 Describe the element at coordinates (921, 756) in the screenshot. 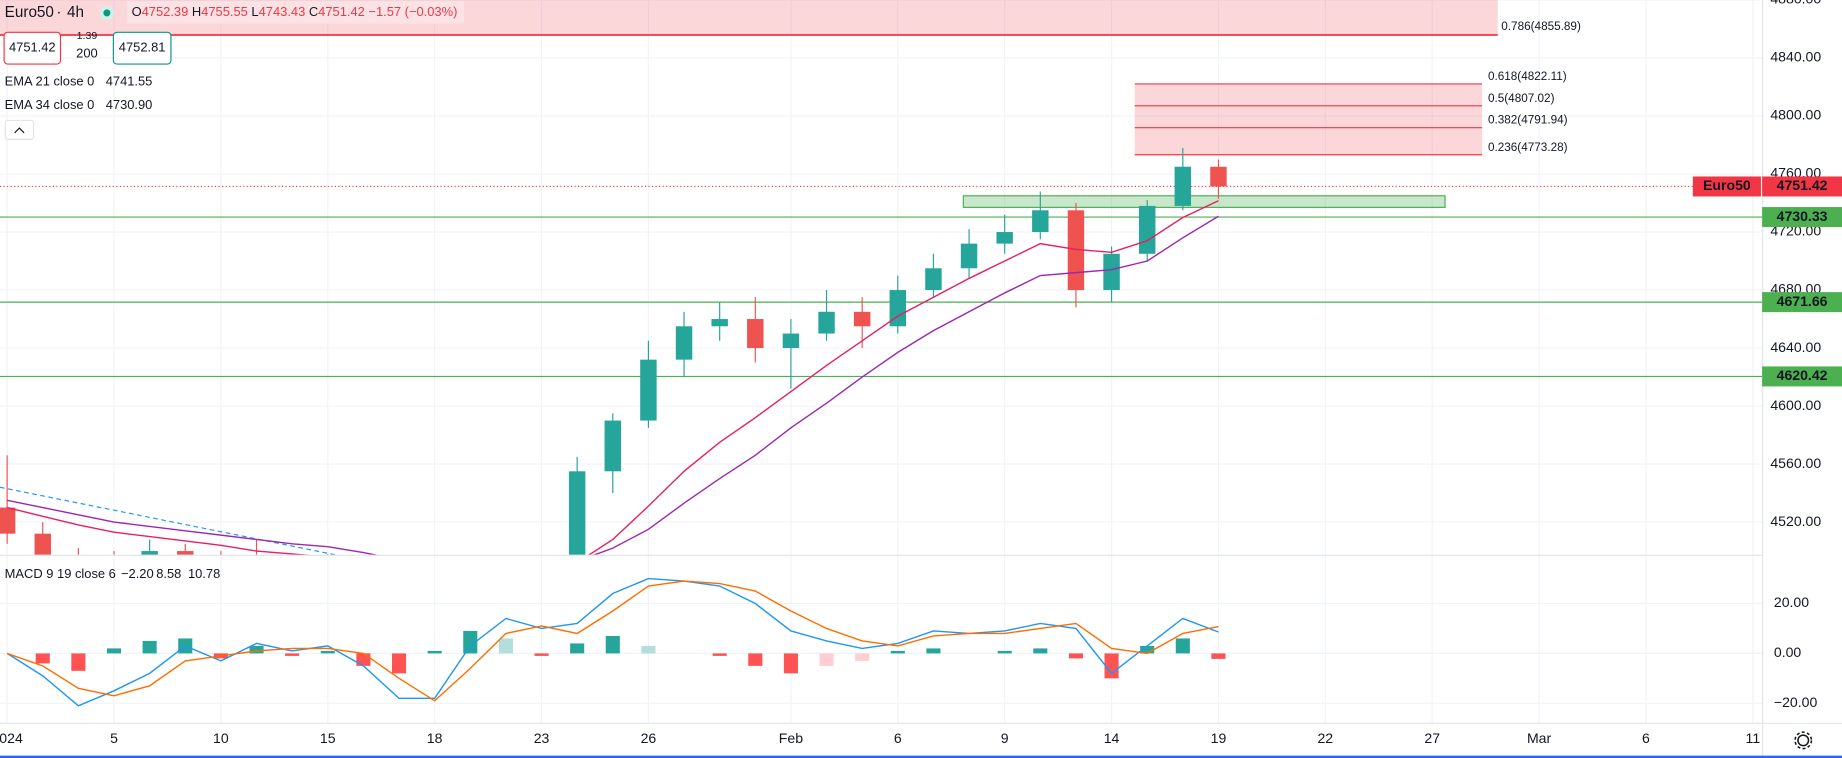

I see `bottom-bar` at that location.